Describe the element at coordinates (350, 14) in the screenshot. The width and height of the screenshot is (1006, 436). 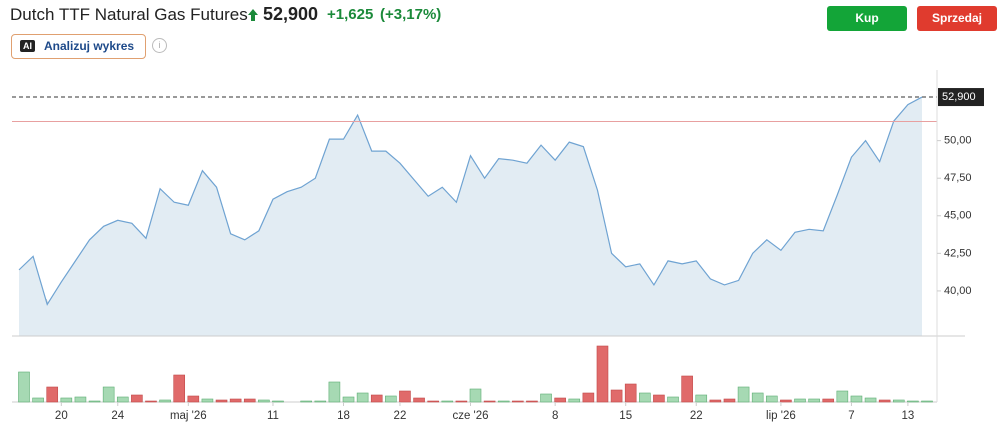
I see `change: +1,625` at that location.